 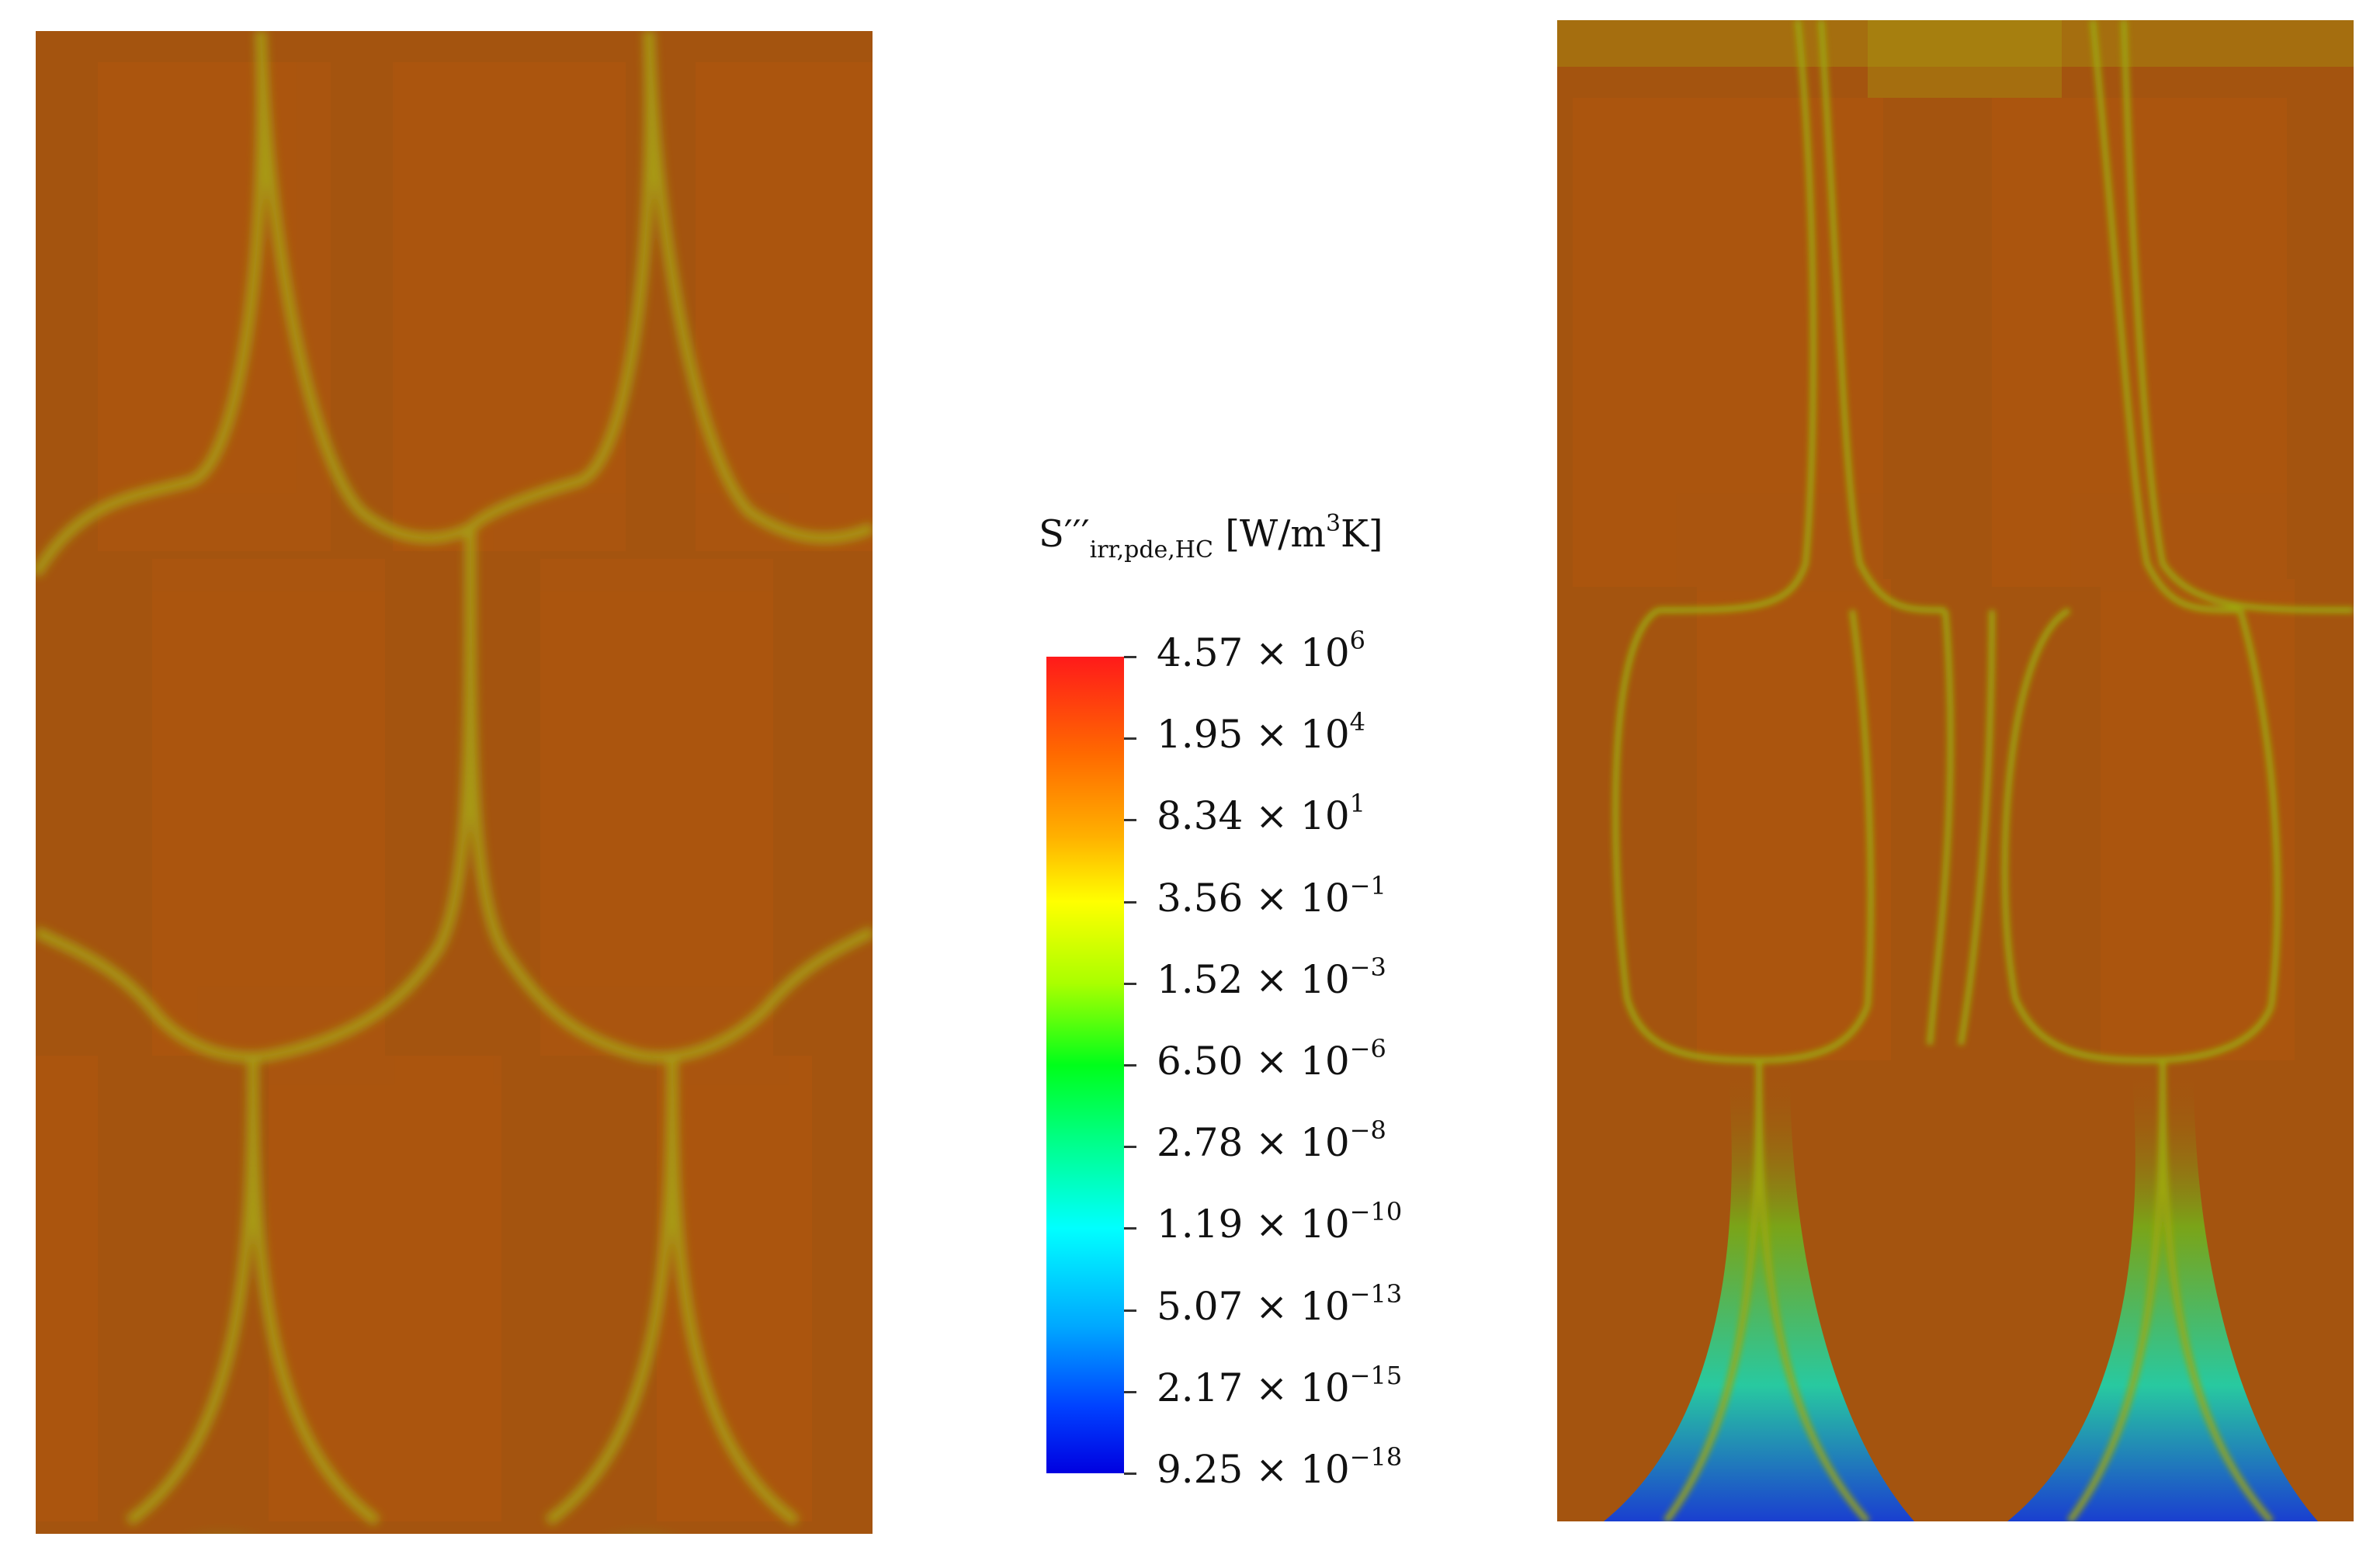 I want to click on entropy-primes: ′′′, so click(x=1076, y=534).